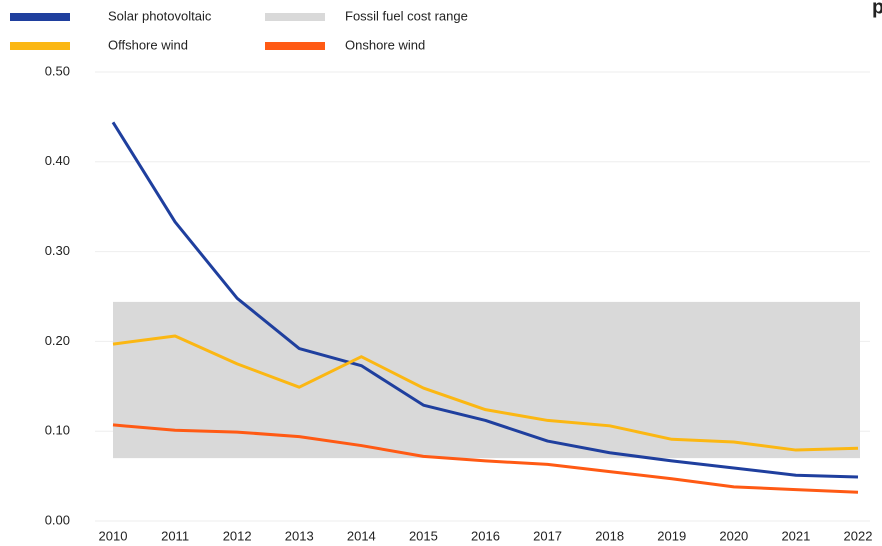 The image size is (882, 546). Describe the element at coordinates (57, 430) in the screenshot. I see `y-tick-label: 0.10` at that location.